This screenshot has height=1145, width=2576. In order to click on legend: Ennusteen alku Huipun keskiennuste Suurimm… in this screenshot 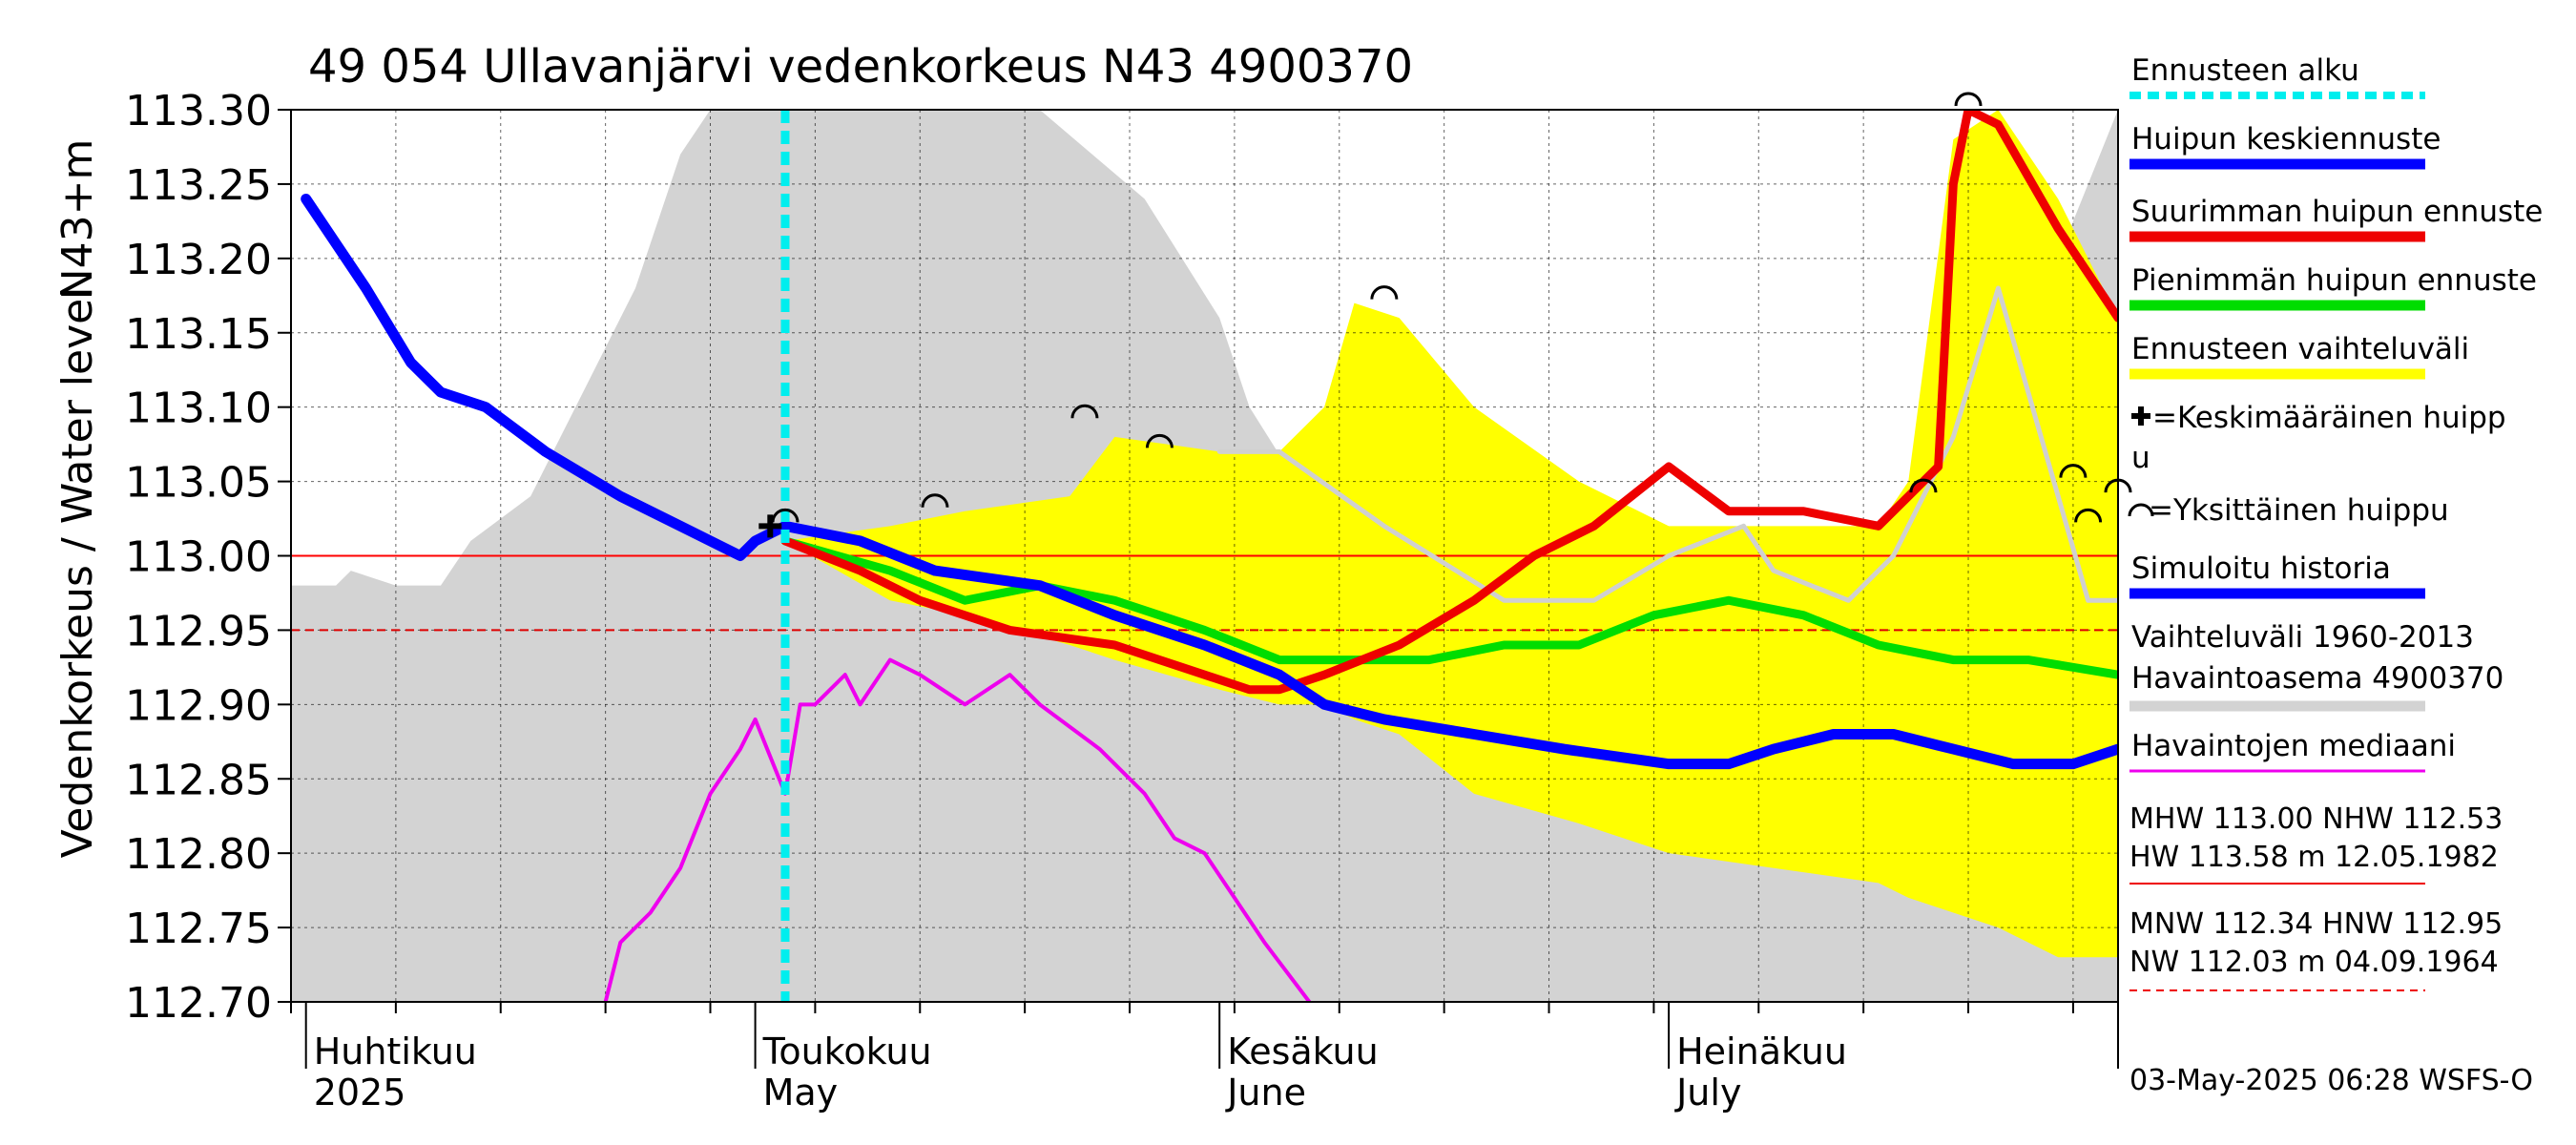, I will do `click(2335, 413)`.